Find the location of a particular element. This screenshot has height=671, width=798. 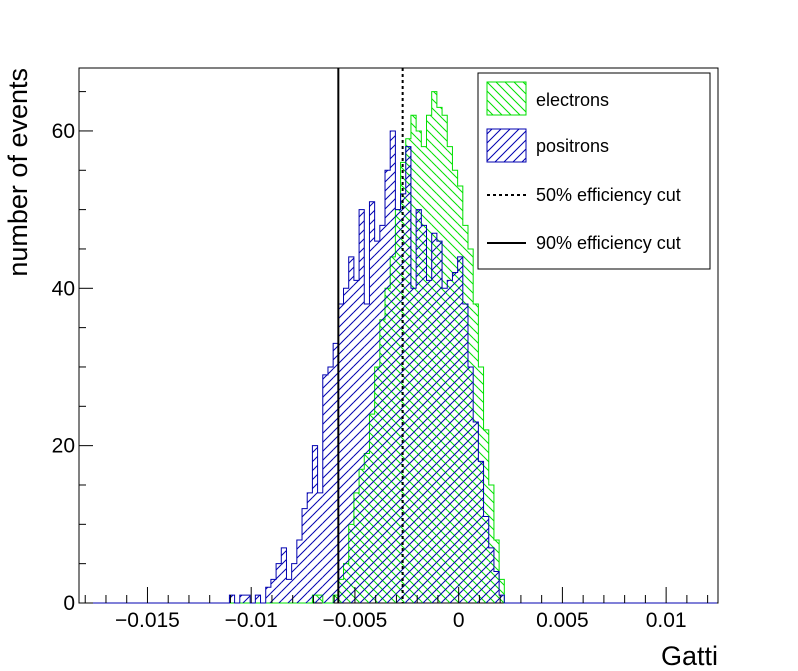

x-axis-title: Gatti is located at coordinates (689, 656).